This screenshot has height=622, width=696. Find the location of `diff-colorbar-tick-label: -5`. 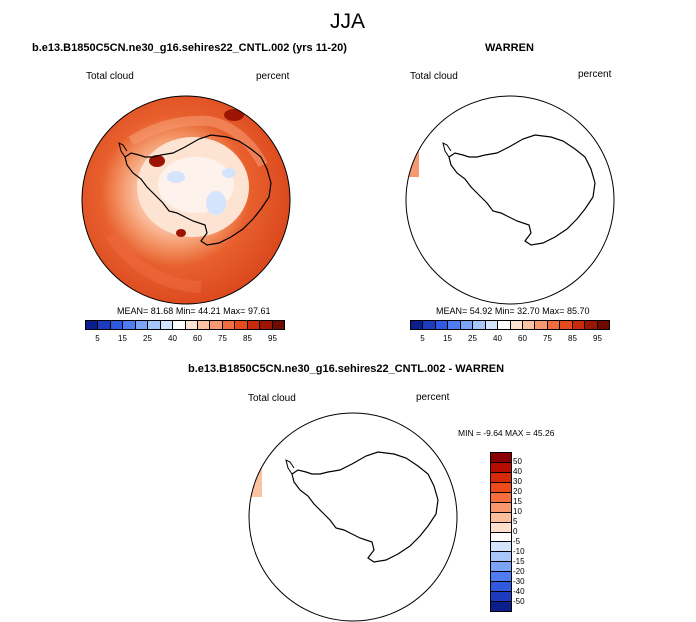

diff-colorbar-tick-label: -5 is located at coordinates (517, 541).